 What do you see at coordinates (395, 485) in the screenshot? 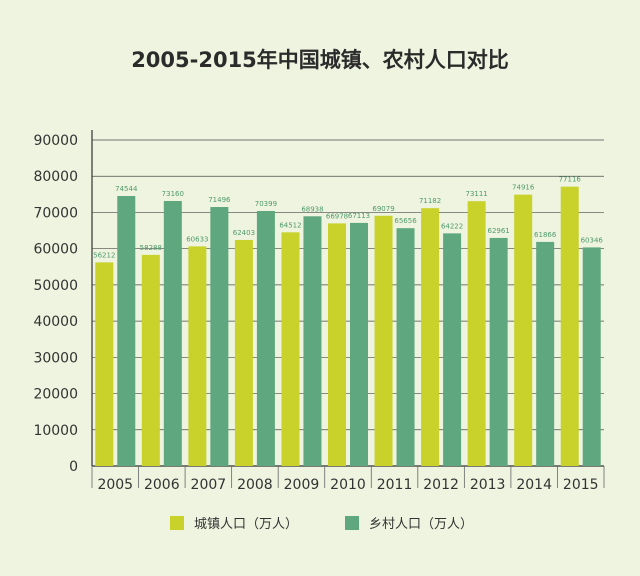
I see `x-tick-label: 2011` at bounding box center [395, 485].